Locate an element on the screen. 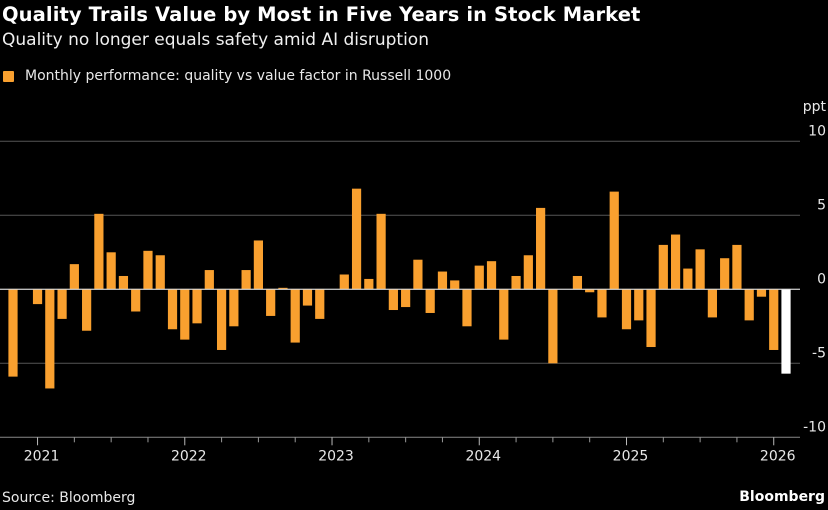 This screenshot has width=828, height=510. y-tick-label: 5 is located at coordinates (821, 205).